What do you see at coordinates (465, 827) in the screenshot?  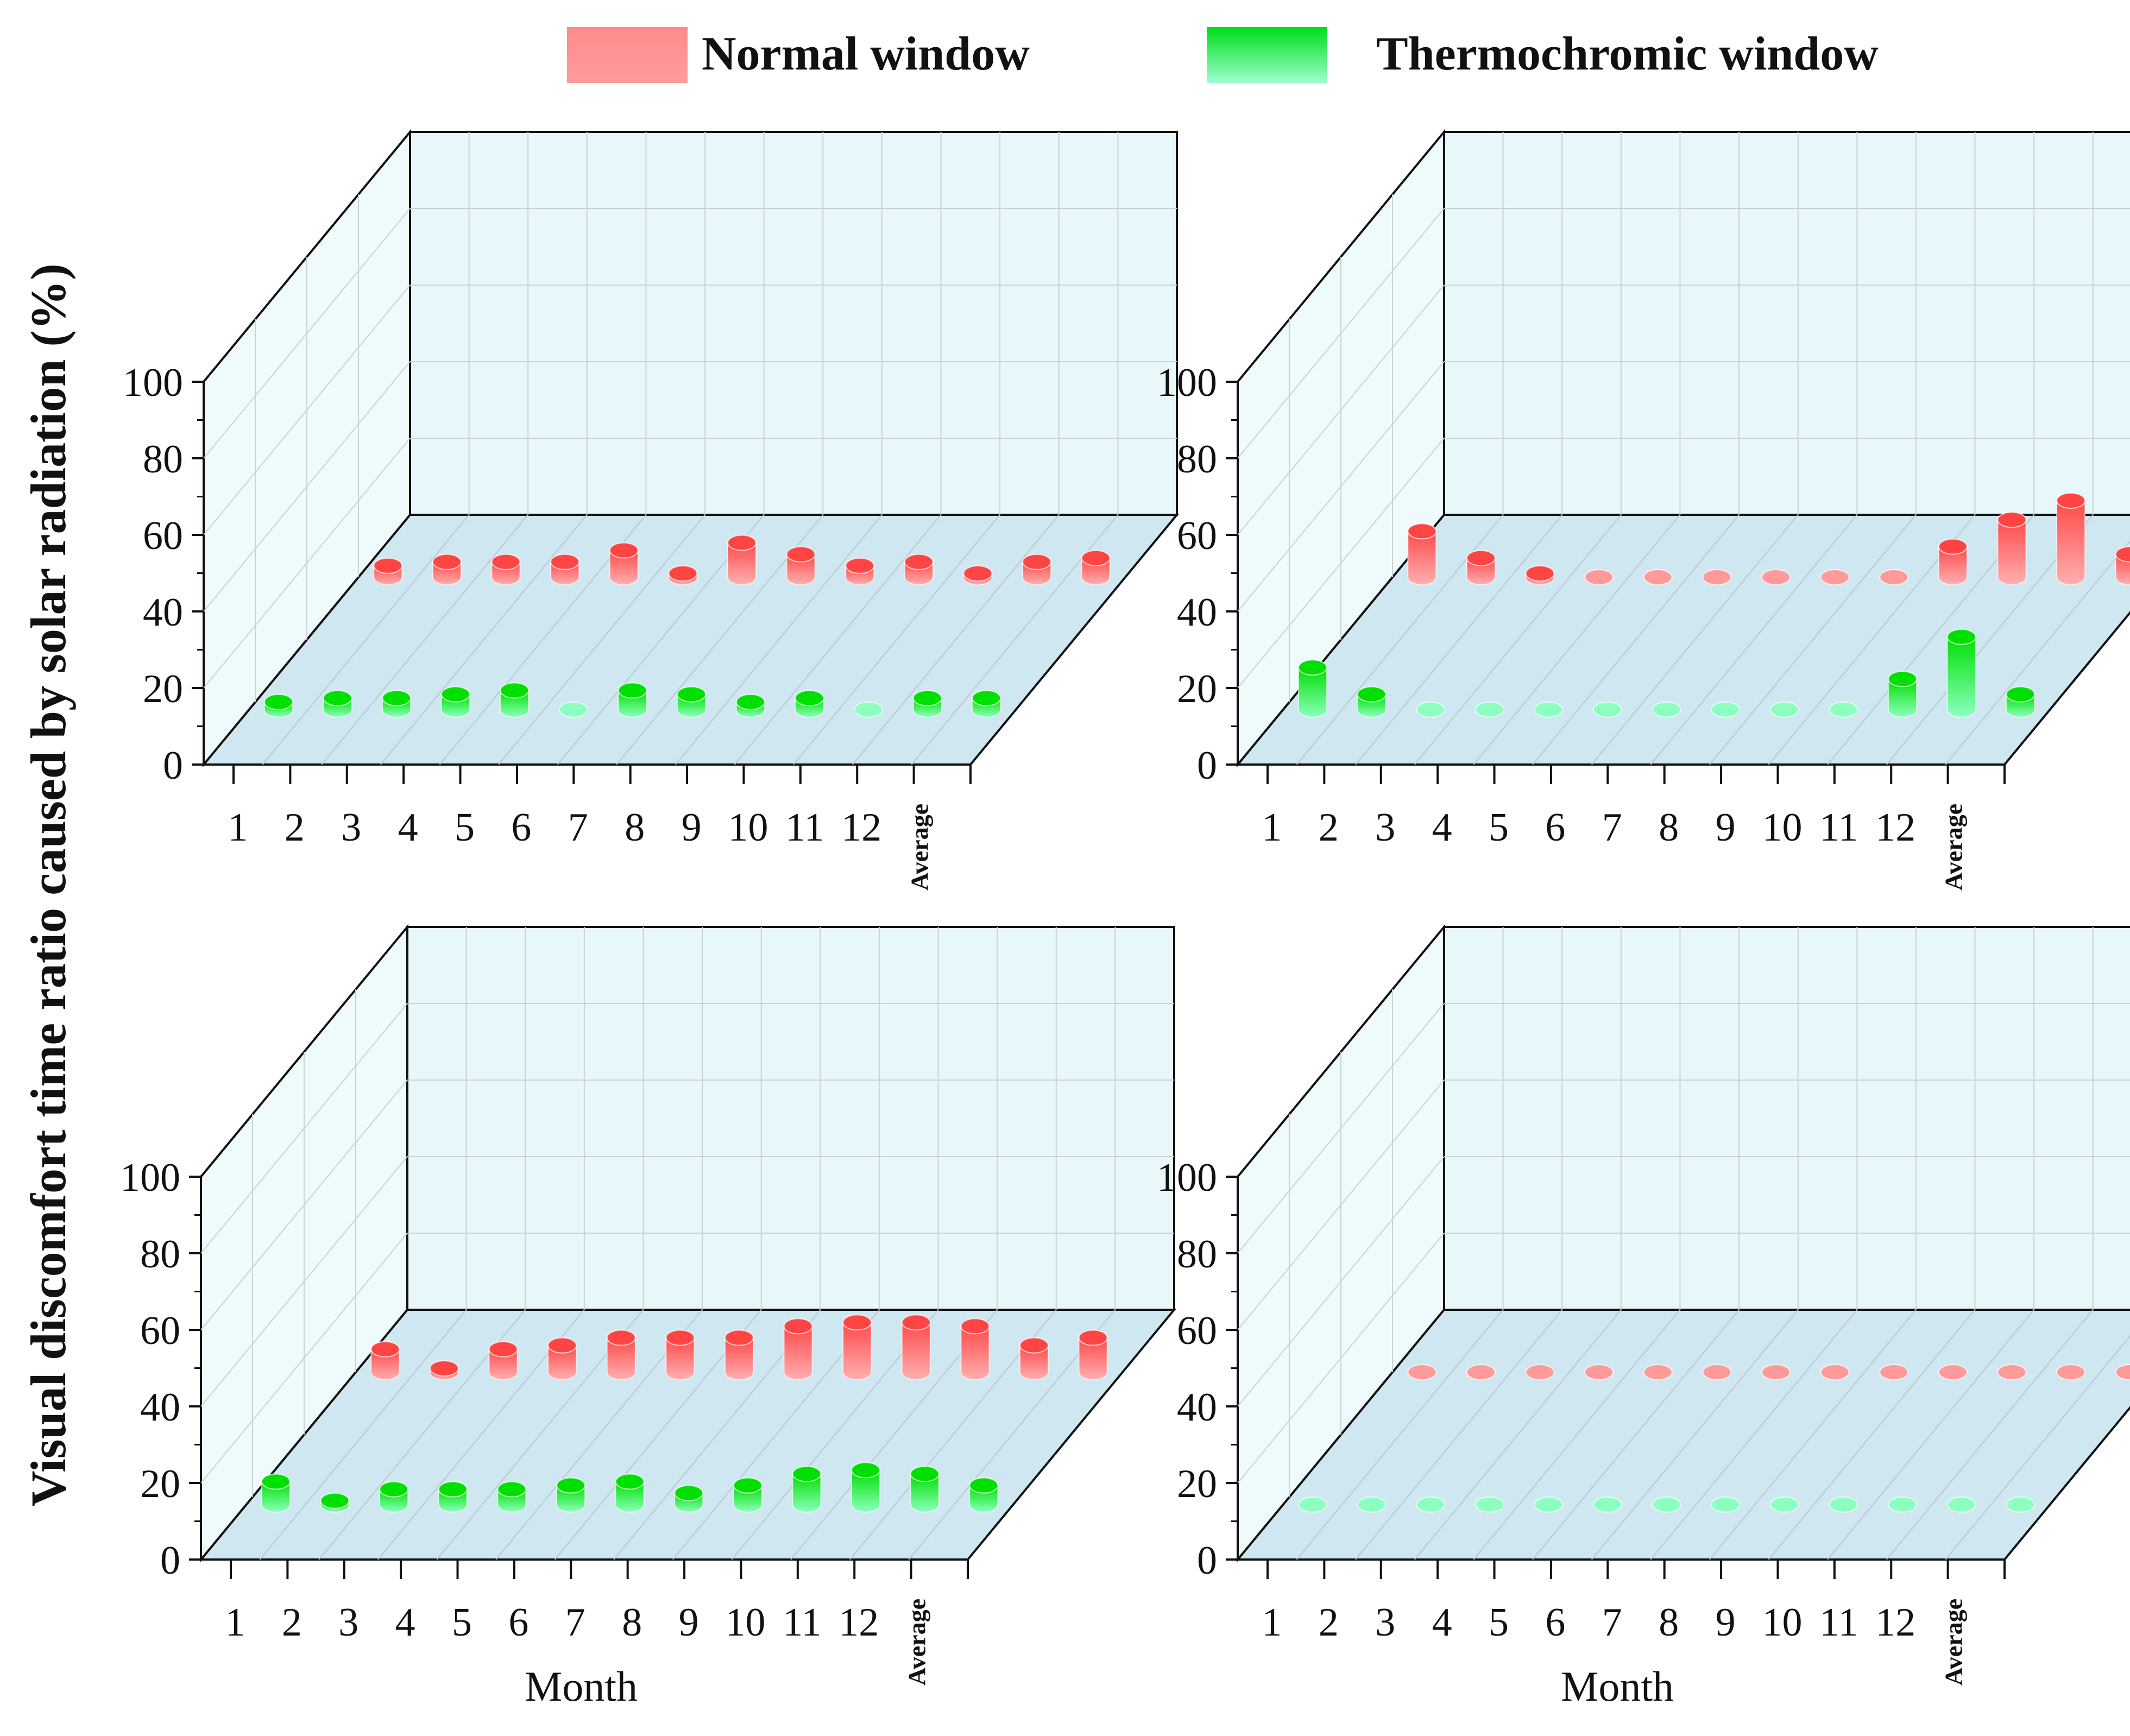 I see `x-tick-label: 5` at bounding box center [465, 827].